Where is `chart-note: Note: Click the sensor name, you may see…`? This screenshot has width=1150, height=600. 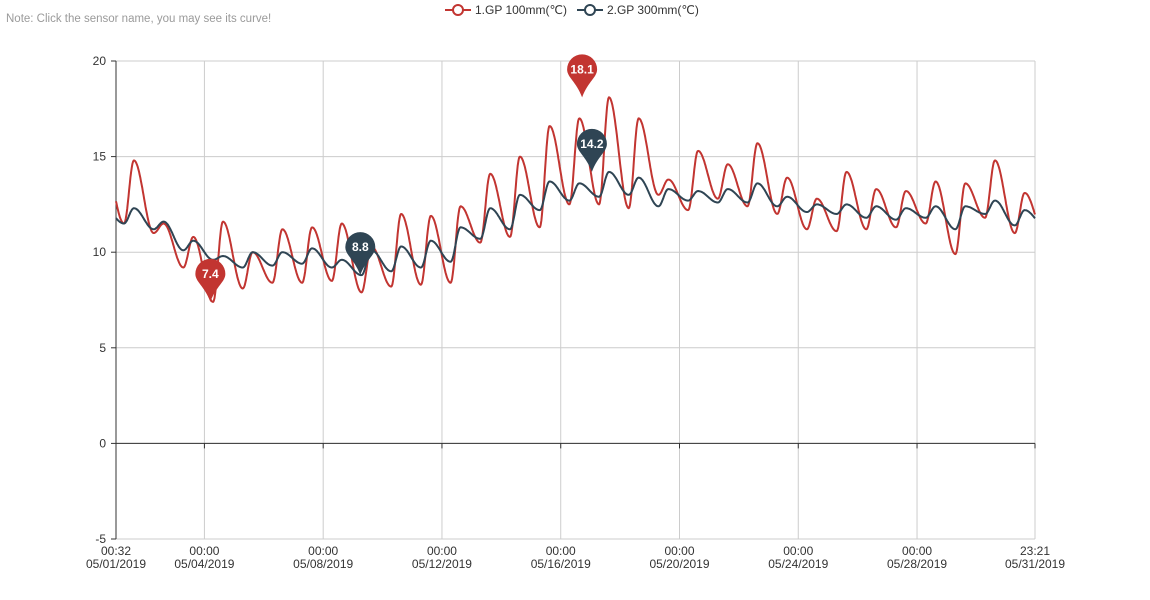
chart-note: Note: Click the sensor name, you may see… is located at coordinates (139, 19).